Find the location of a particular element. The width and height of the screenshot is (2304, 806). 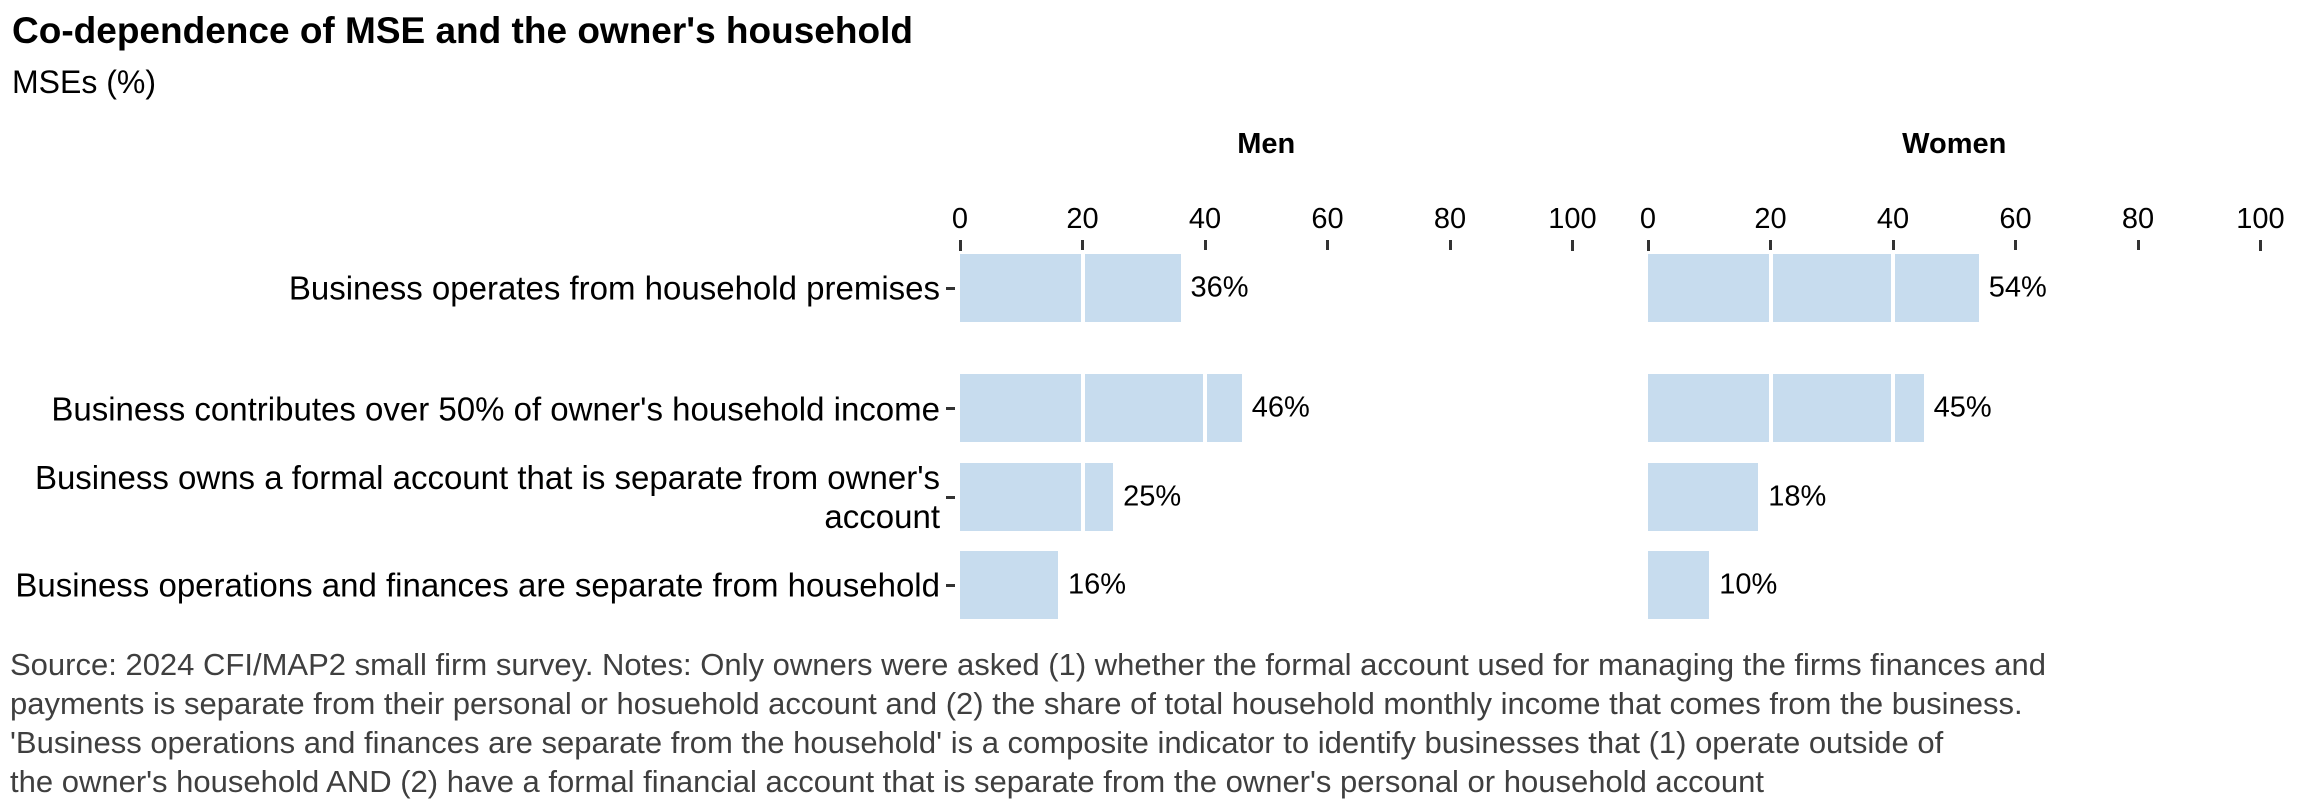

bar-men-row2 is located at coordinates (1101, 408).